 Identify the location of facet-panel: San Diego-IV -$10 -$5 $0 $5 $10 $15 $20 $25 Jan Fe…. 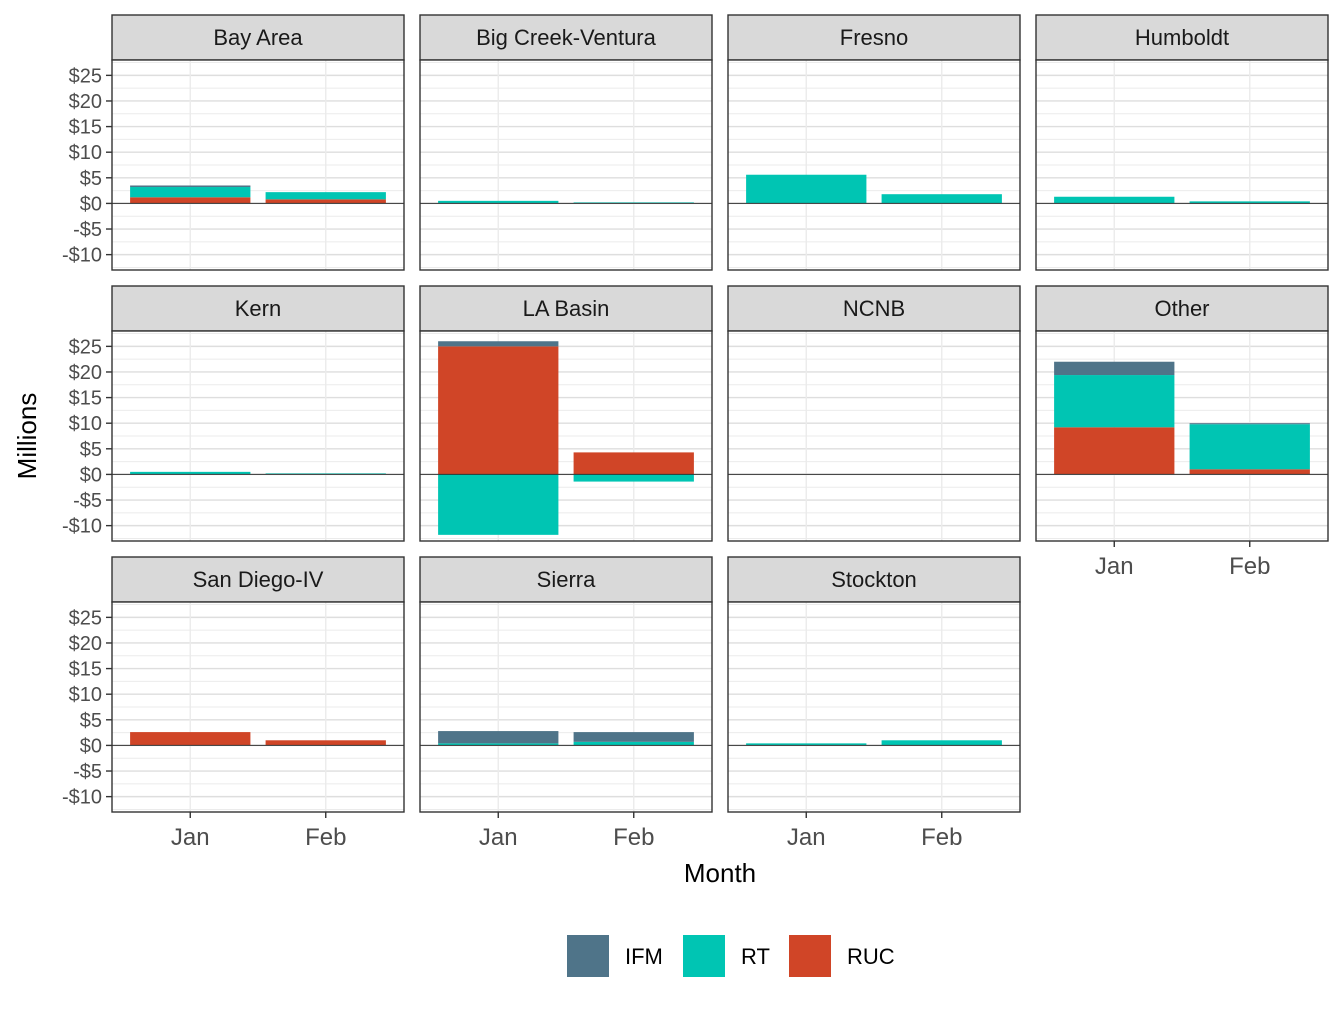
(233, 703).